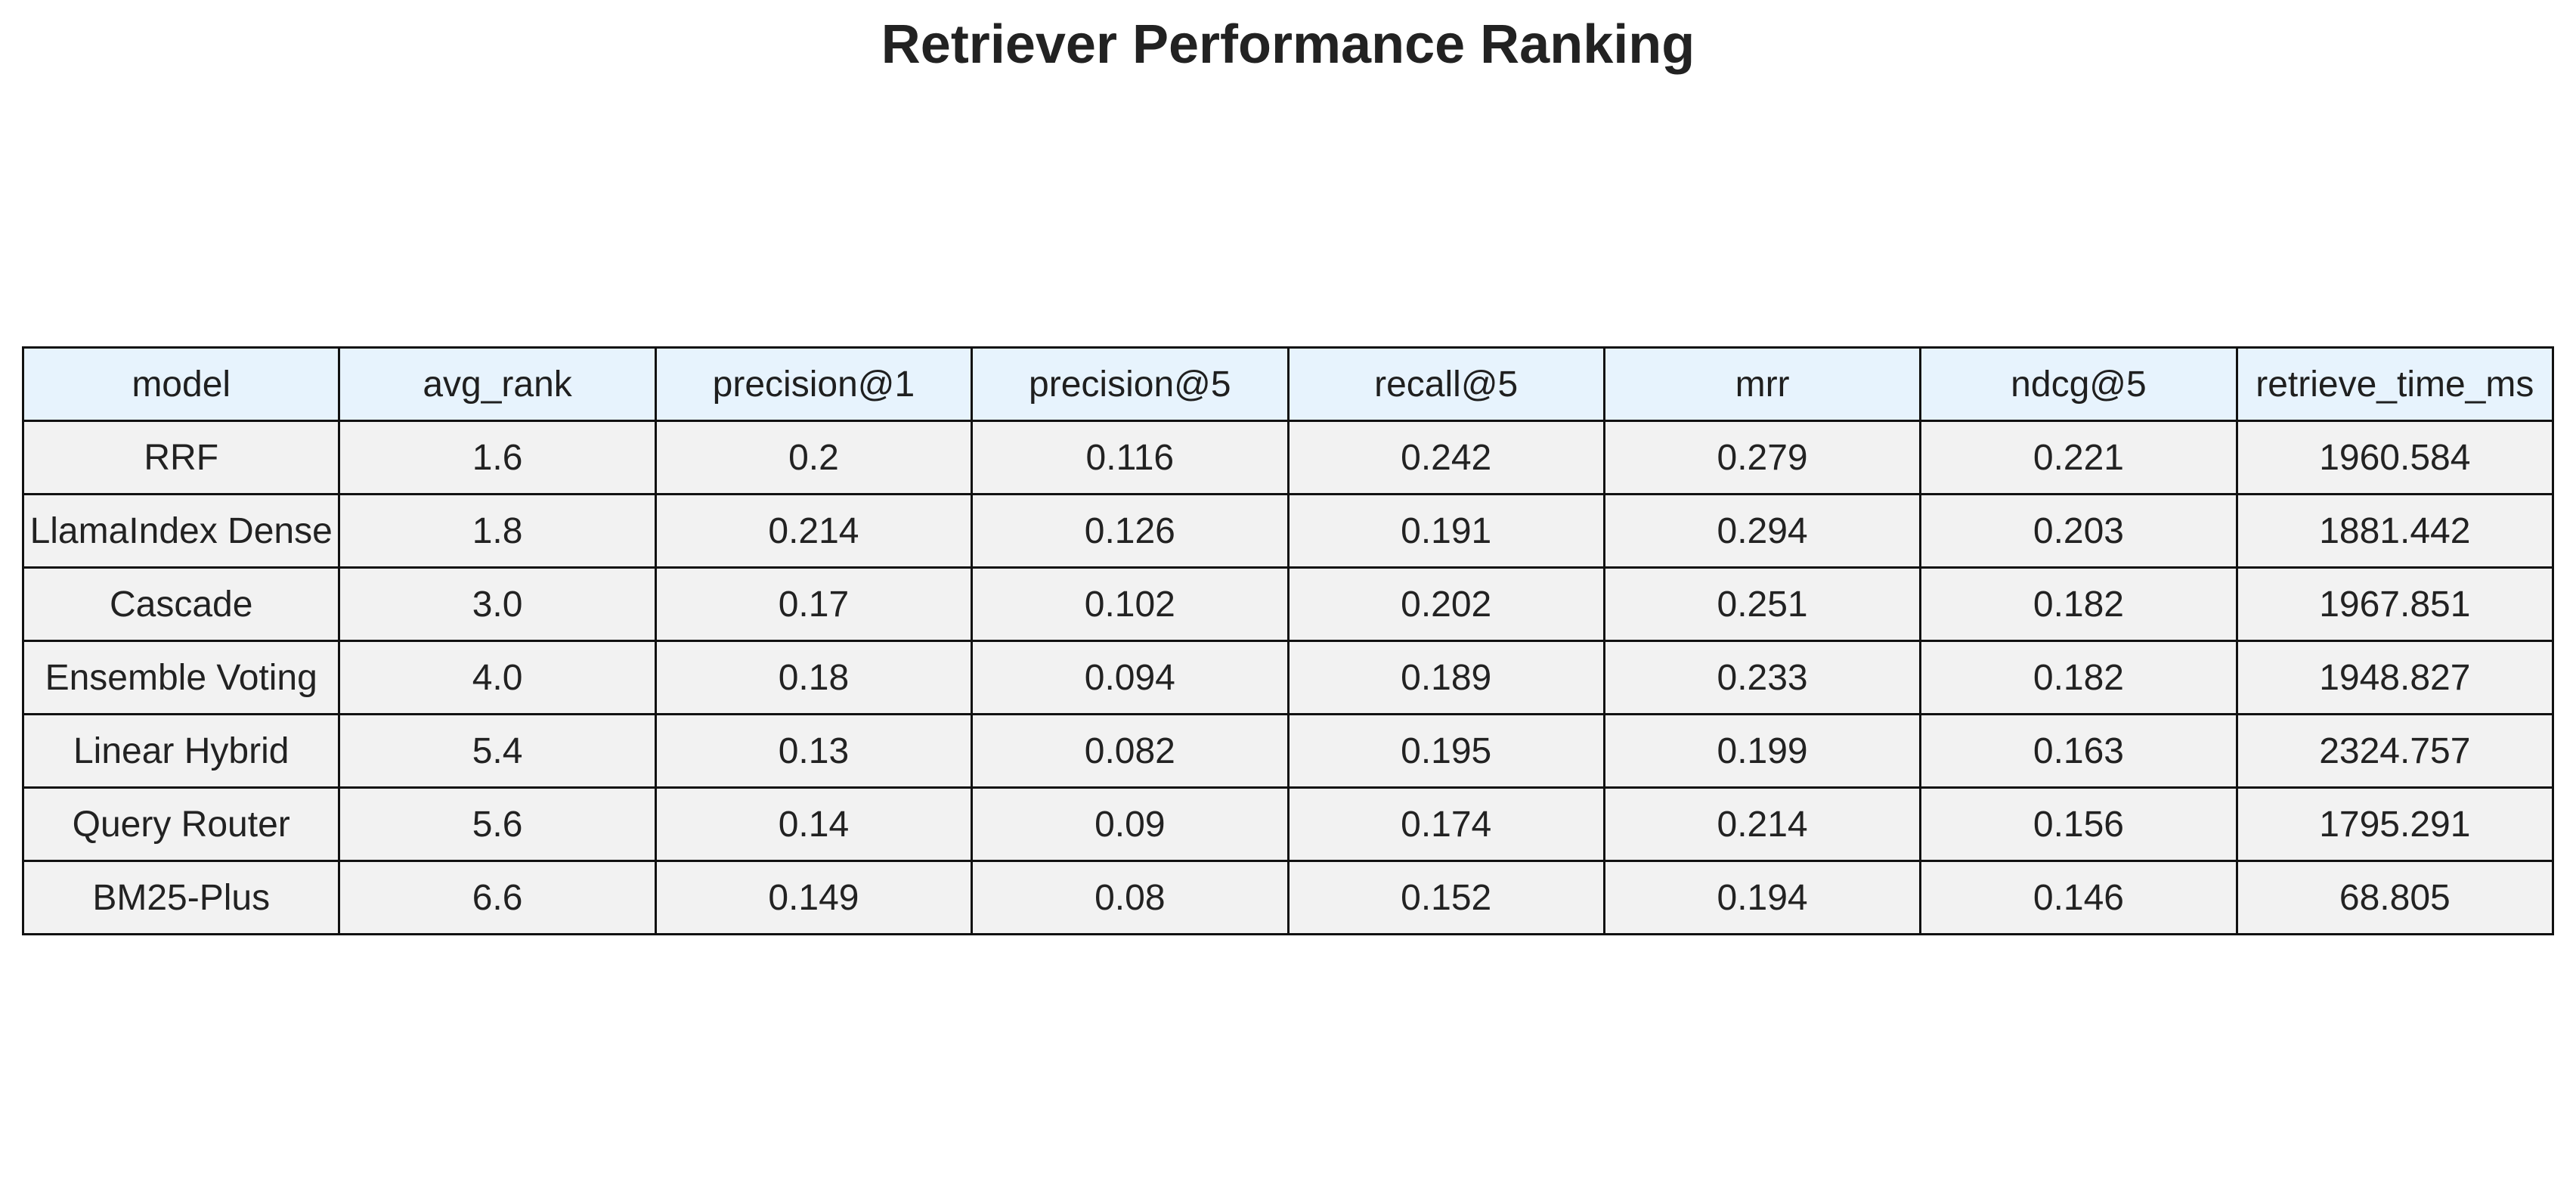  Describe the element at coordinates (2395, 458) in the screenshot. I see `cell-retrieve-time-ms: 1960.584` at that location.